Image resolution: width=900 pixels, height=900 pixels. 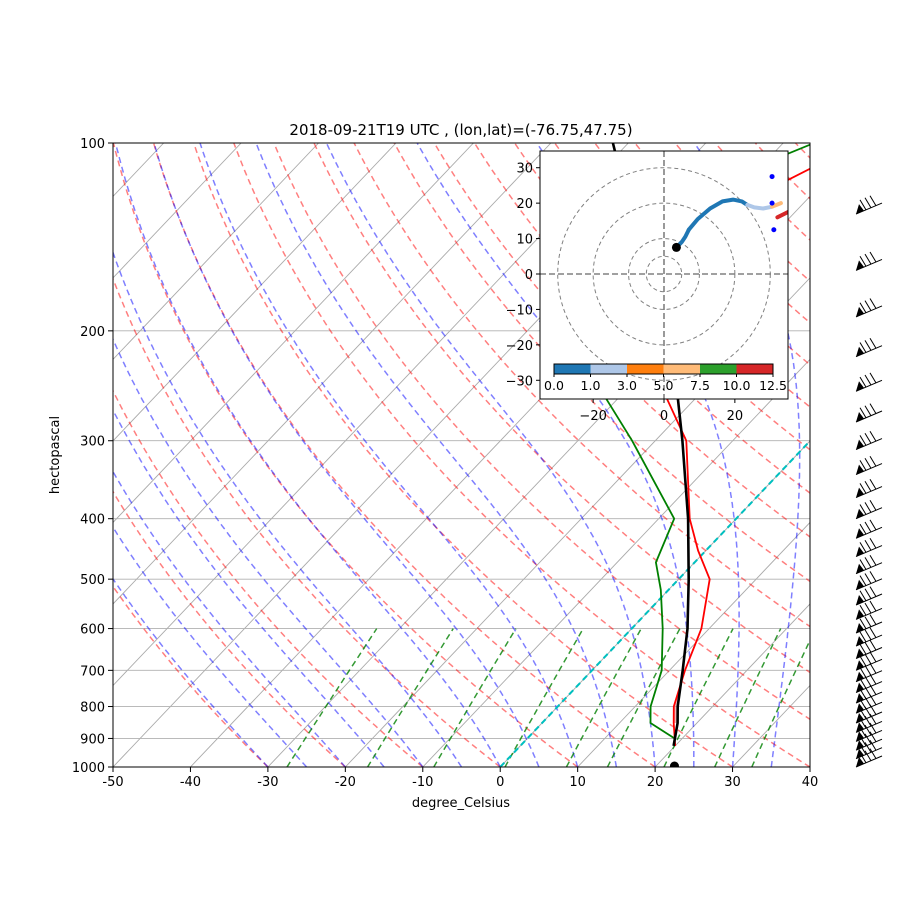 I want to click on hodograph-colorbar-ticks: 0.0 1.0 3.0 5.0 7.5 10.0 12.5, so click(x=665, y=383).